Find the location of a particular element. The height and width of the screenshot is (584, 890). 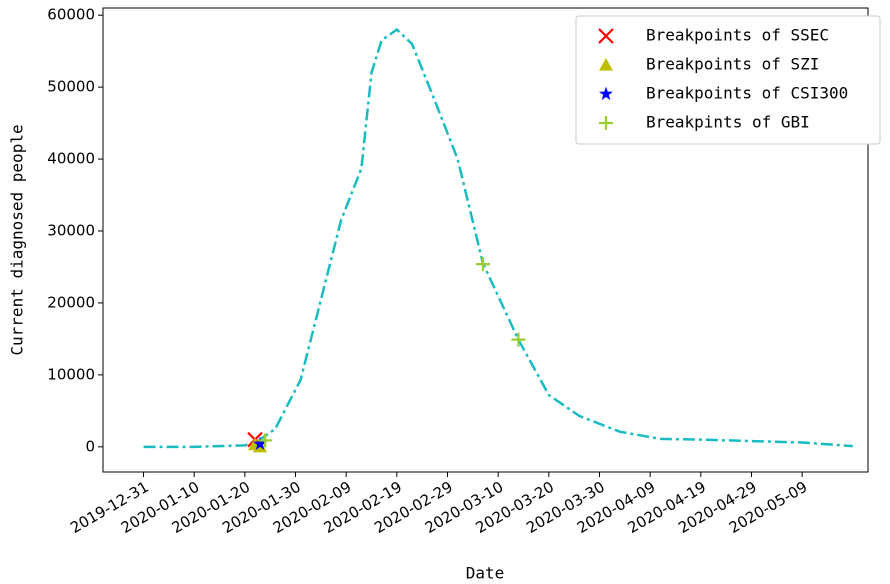

y-tick-label: 30000 is located at coordinates (71, 231).